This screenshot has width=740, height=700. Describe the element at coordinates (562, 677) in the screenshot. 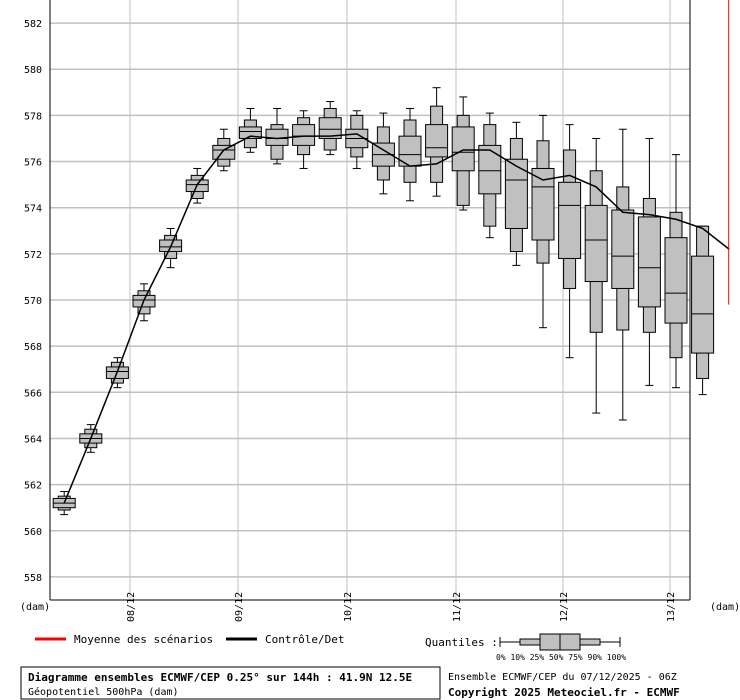

I see `footer-run-info: Ensemble ECMWF/CEP du 07/12/2025 - 06Z` at that location.